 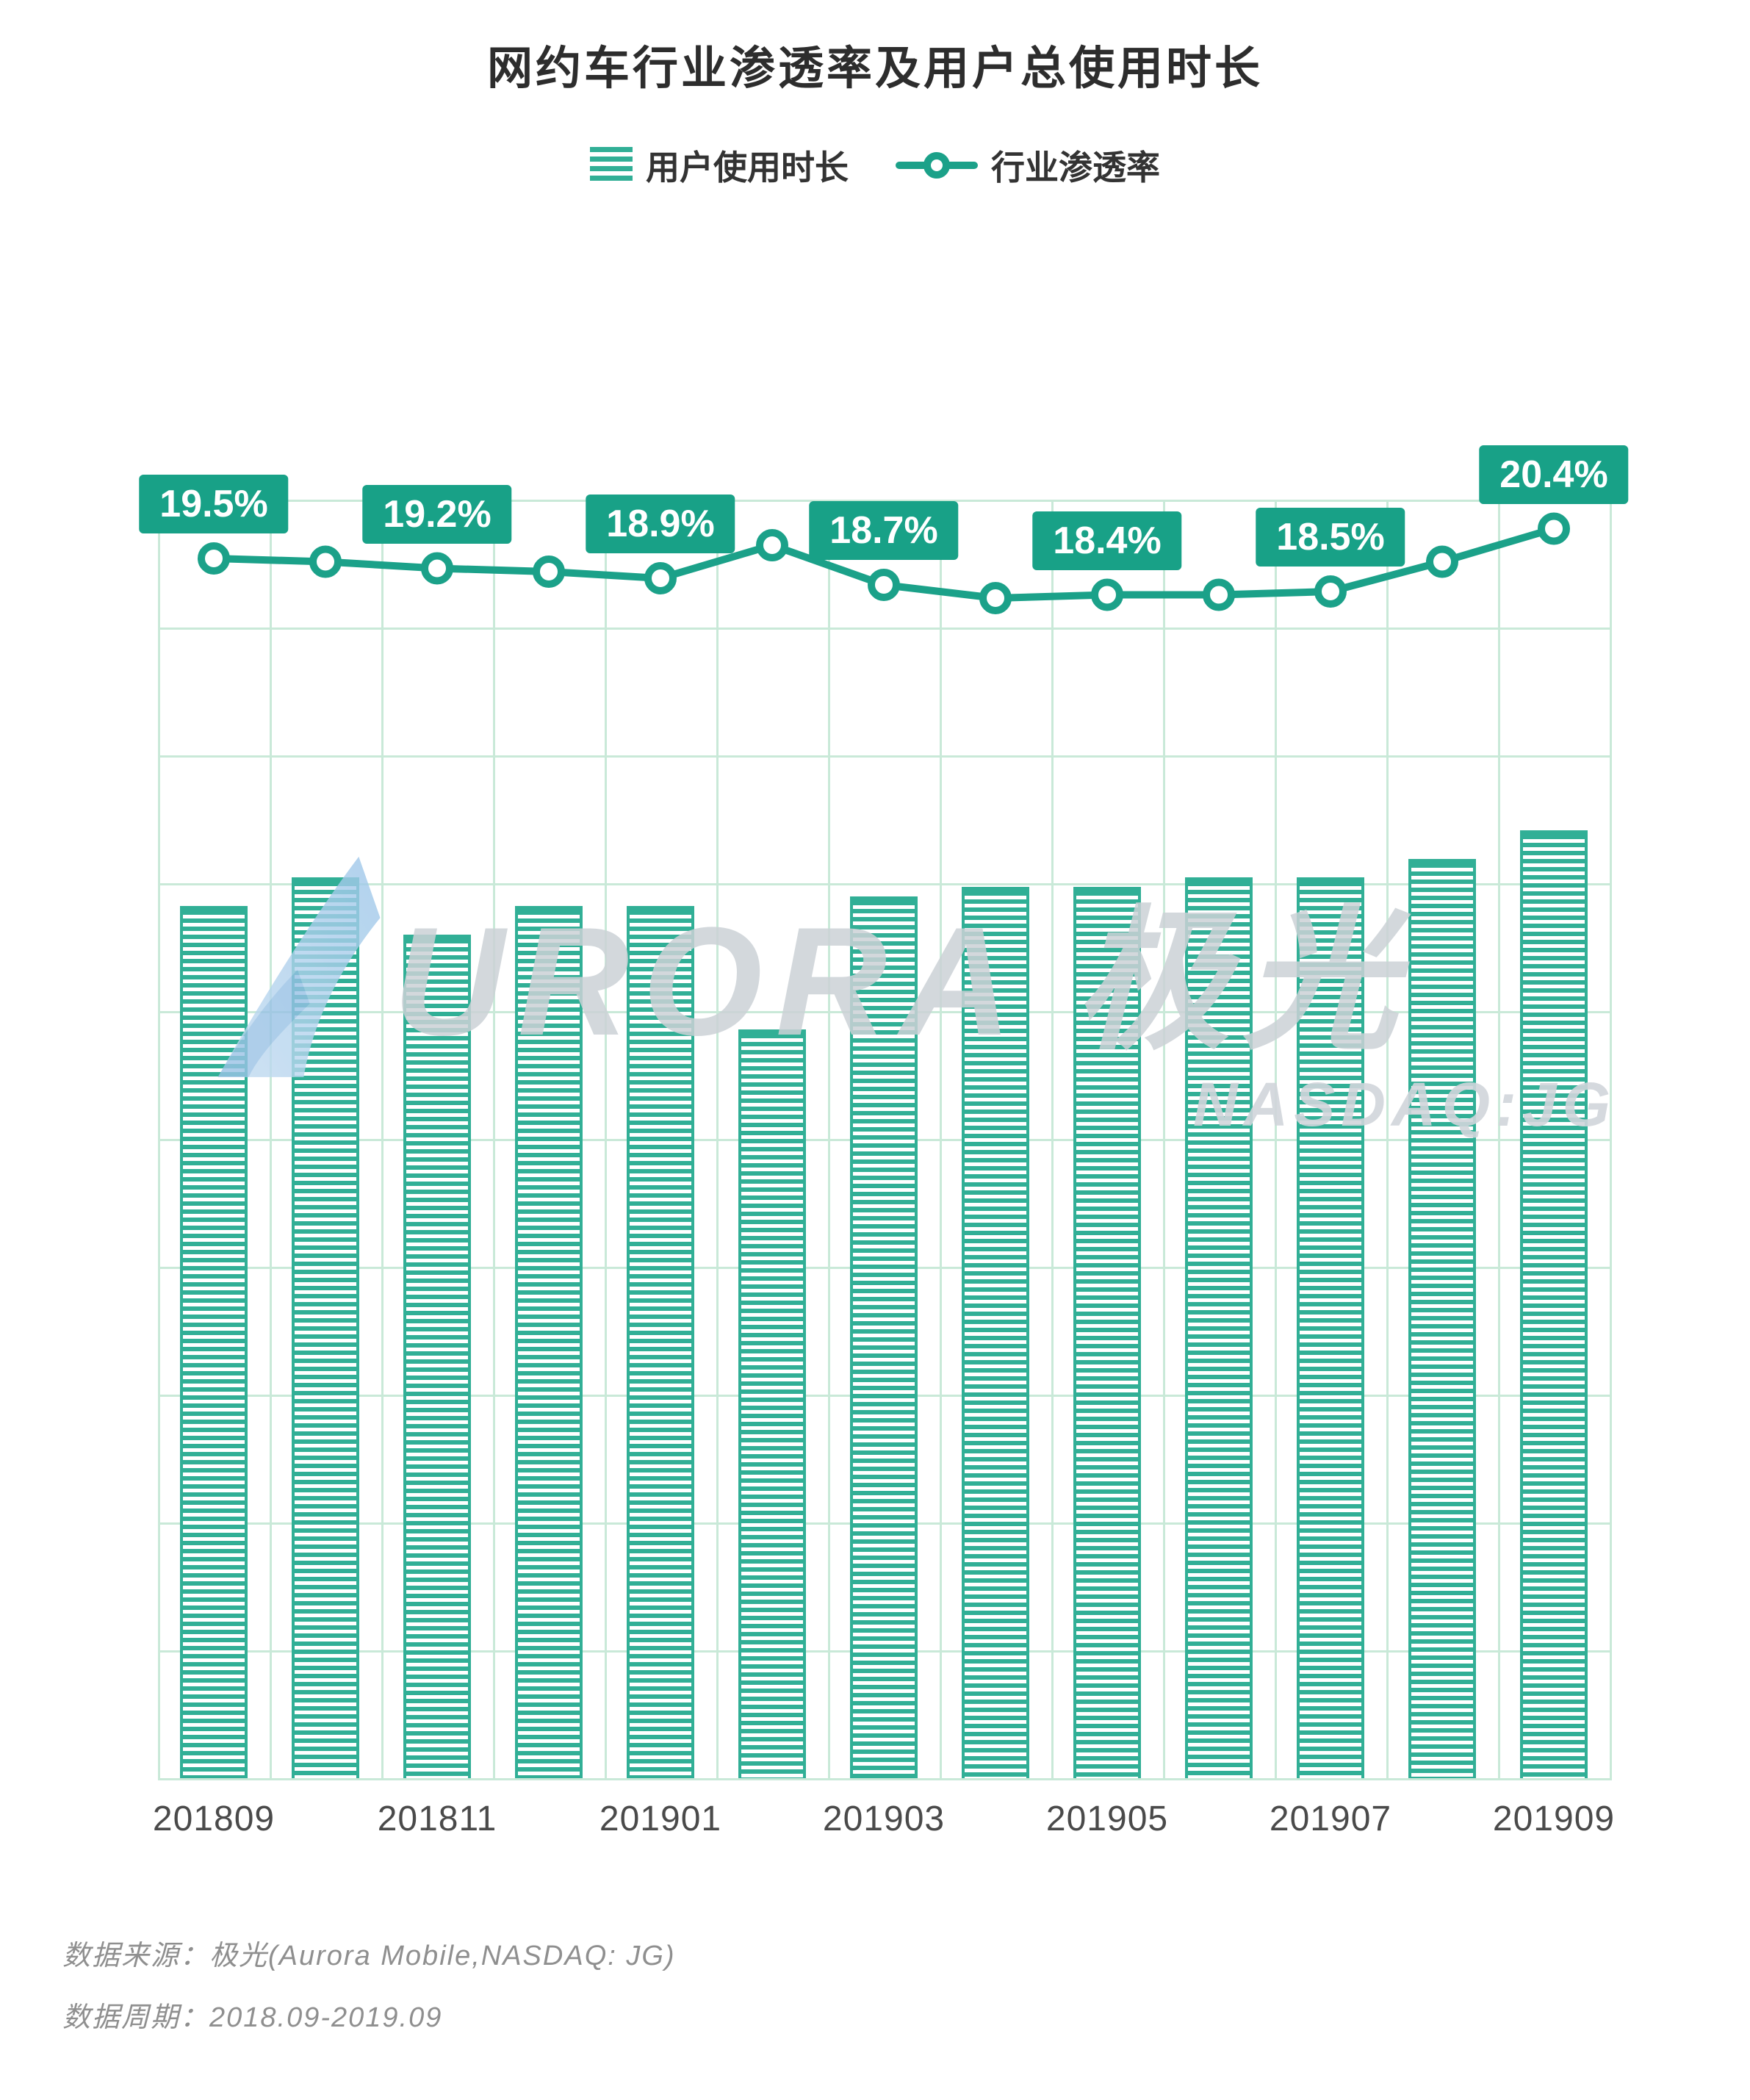 I want to click on legend-item-usage-time: 用户使用时长, so click(x=719, y=165).